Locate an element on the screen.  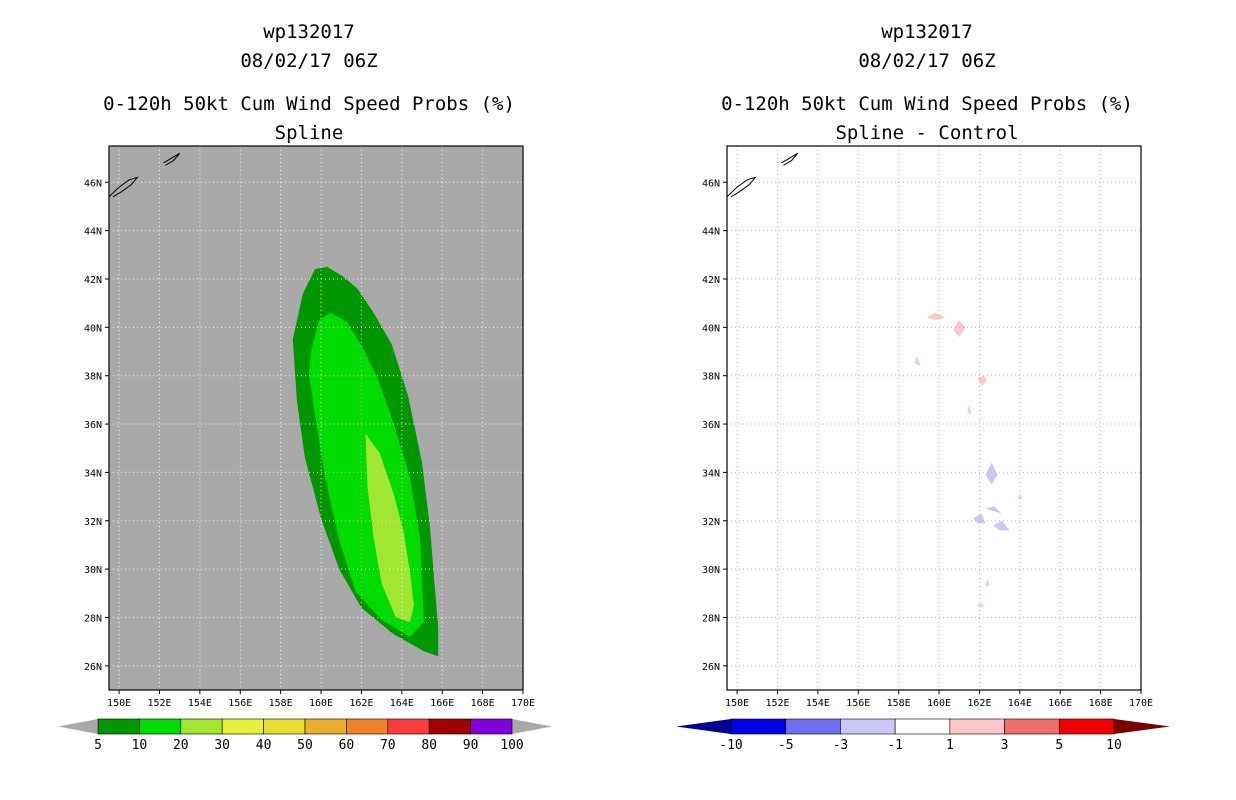
colorbar-label: -10 is located at coordinates (730, 745).